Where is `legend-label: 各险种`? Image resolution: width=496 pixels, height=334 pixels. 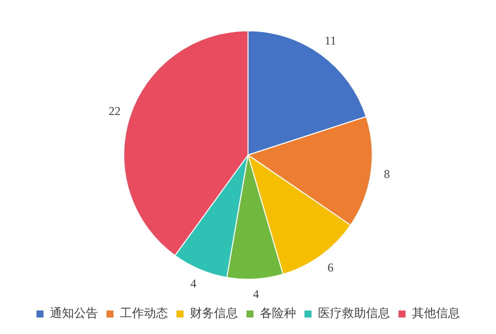
legend-label: 各险种 is located at coordinates (278, 313).